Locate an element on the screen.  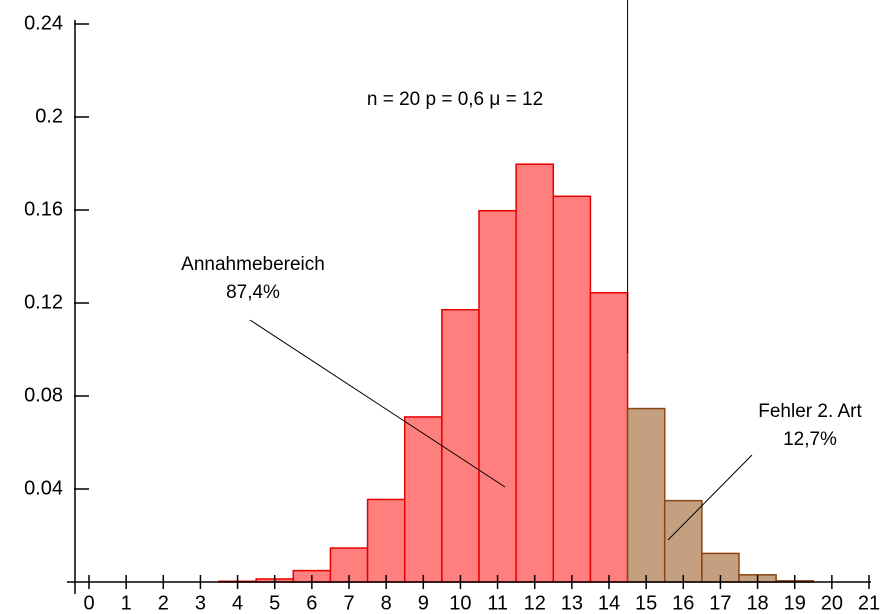
x-tick-label: 18 is located at coordinates (757, 603).